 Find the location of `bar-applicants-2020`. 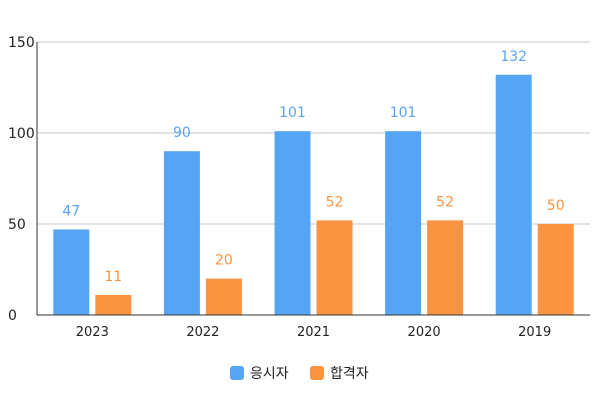

bar-applicants-2020 is located at coordinates (403, 223).